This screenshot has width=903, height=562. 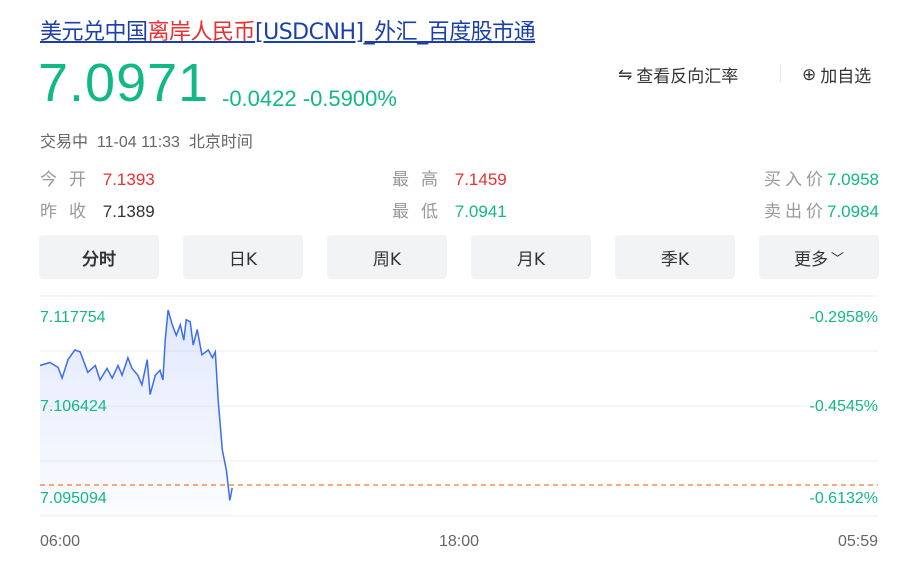 What do you see at coordinates (421, 179) in the screenshot?
I see `label: 最高` at bounding box center [421, 179].